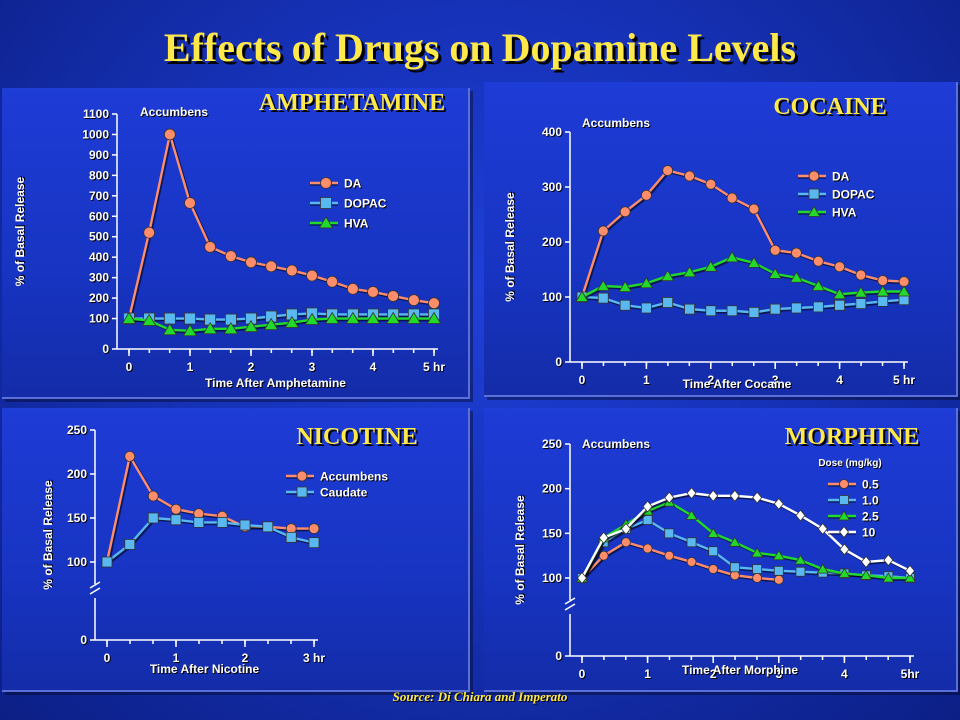 Image resolution: width=960 pixels, height=720 pixels. What do you see at coordinates (911, 675) in the screenshot?
I see `mor-x-tick-label-shadow: 5hr` at bounding box center [911, 675].